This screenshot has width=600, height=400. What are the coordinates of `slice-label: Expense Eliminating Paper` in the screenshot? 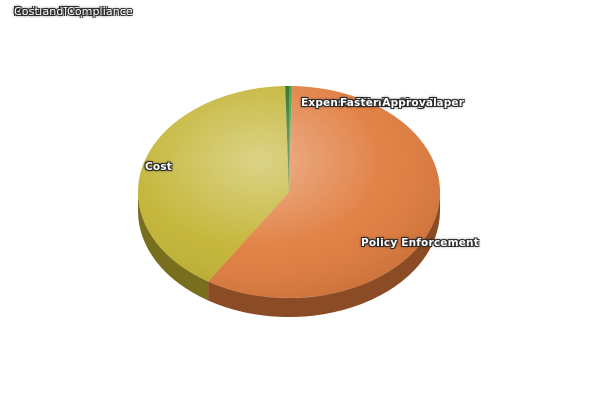 It's located at (383, 103).